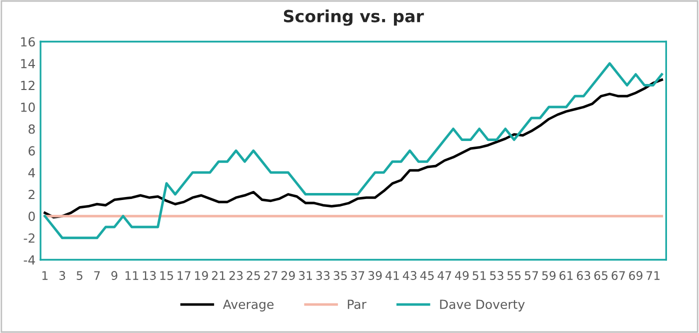 Image resolution: width=699 pixels, height=333 pixels. I want to click on legend-label: Average, so click(248, 306).